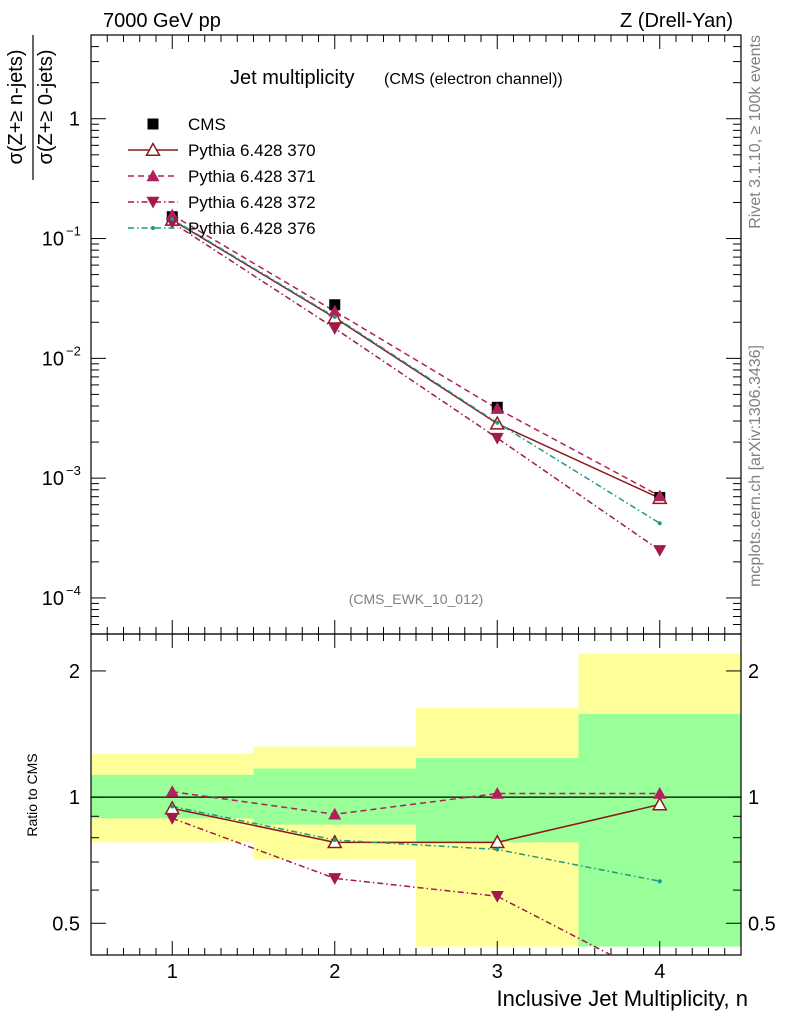 This screenshot has width=786, height=1024. What do you see at coordinates (334, 972) in the screenshot?
I see `ratio-xtick-label: 2` at bounding box center [334, 972].